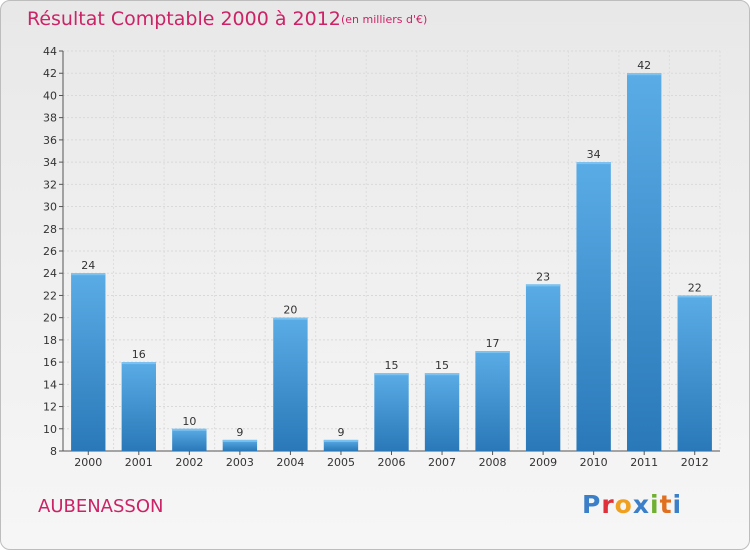  I want to click on x-tick-label: 2006, so click(392, 462).